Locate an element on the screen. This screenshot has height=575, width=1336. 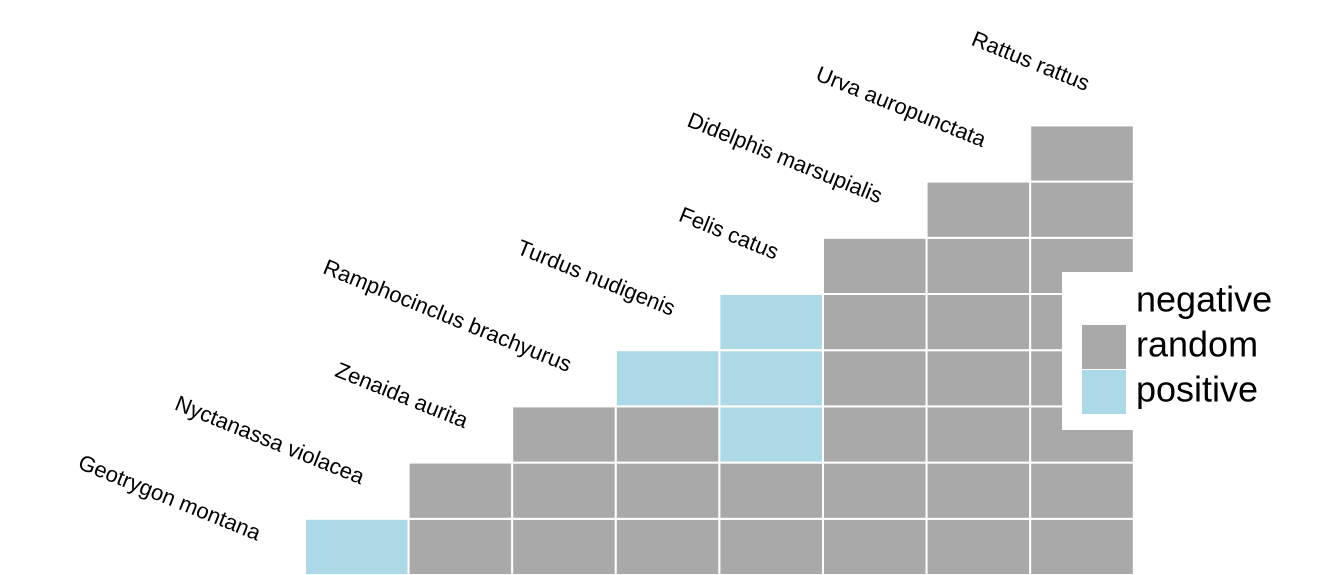
species-label: Zenaida aurita is located at coordinates (402, 395).